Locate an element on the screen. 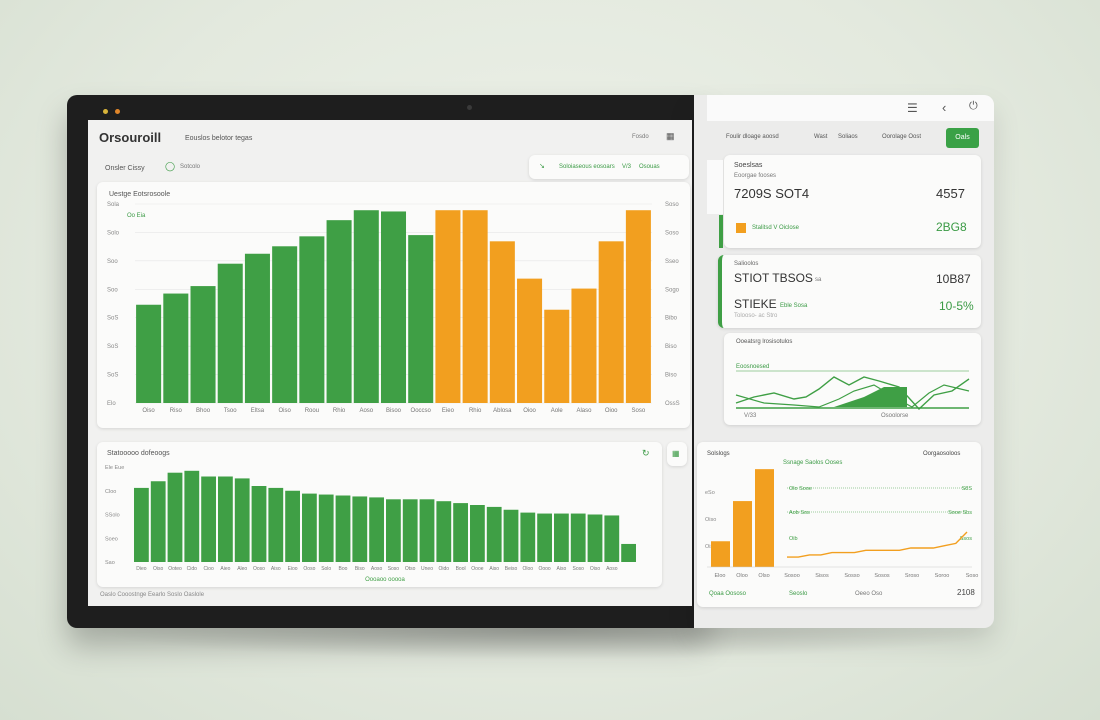  stat1-value-left: 7209S SOT4 is located at coordinates (772, 193).